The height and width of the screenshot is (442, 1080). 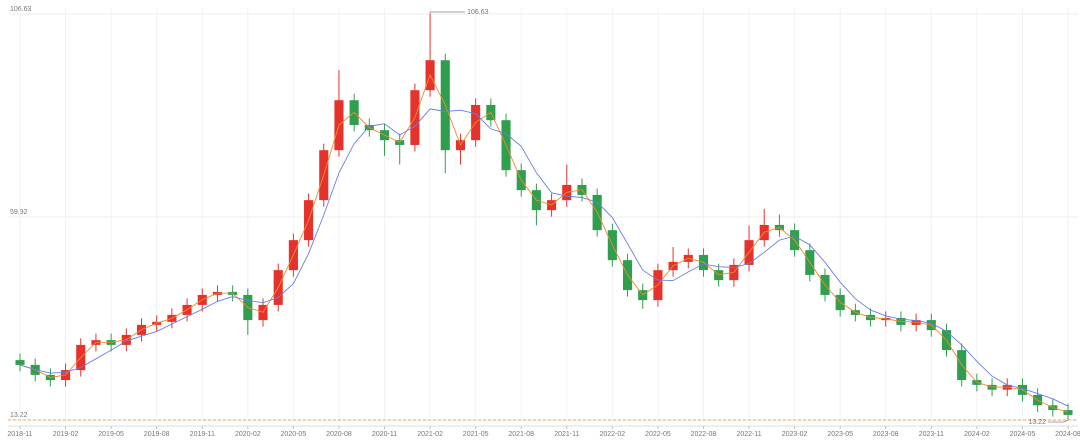 What do you see at coordinates (1037, 422) in the screenshot?
I see `annotation-label: 13.22` at bounding box center [1037, 422].